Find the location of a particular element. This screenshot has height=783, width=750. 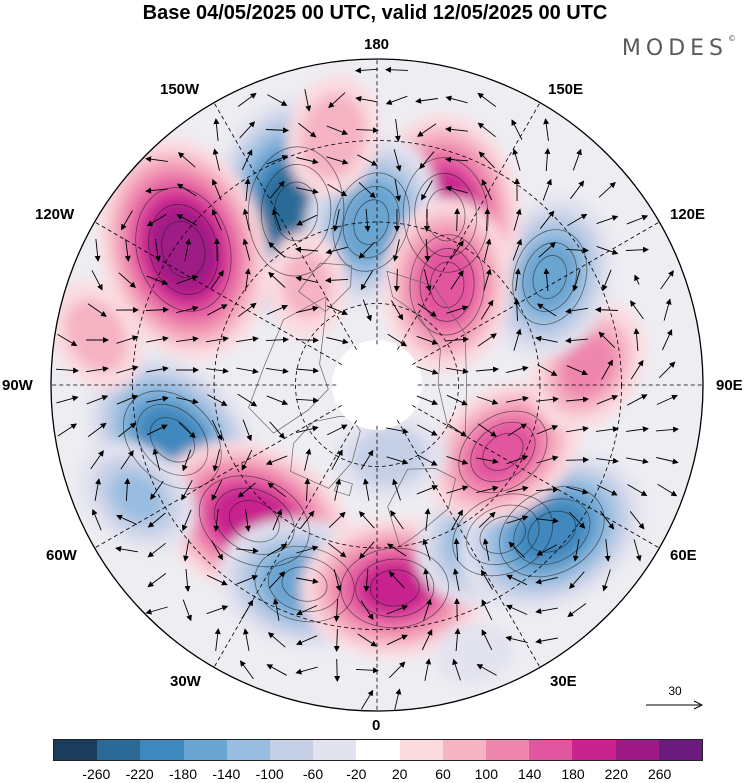

lon-label-120w: 120W is located at coordinates (55, 214).